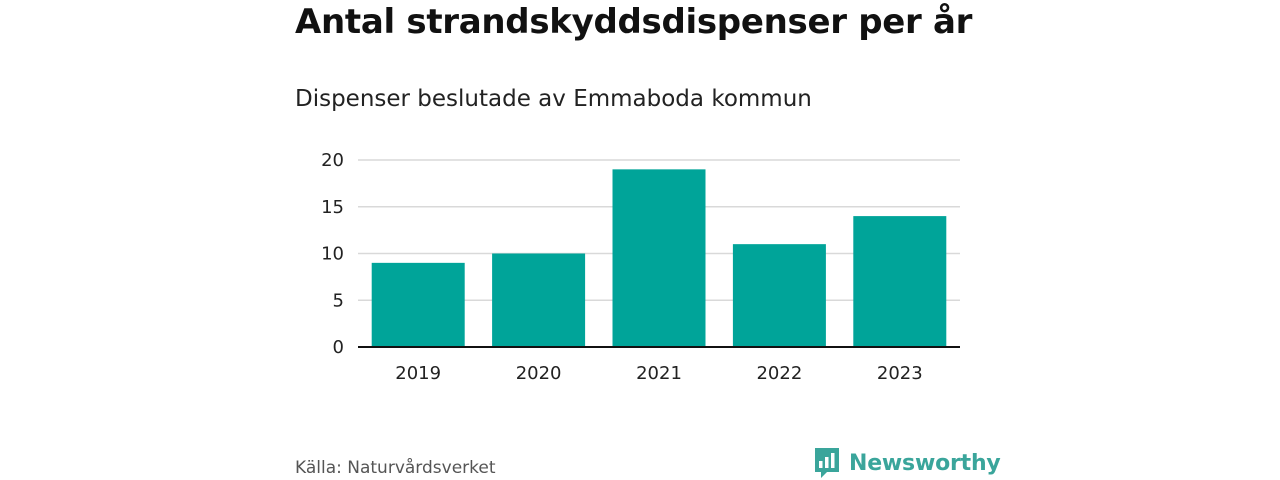  Describe the element at coordinates (779, 373) in the screenshot. I see `x-tick-label: 2022` at that location.